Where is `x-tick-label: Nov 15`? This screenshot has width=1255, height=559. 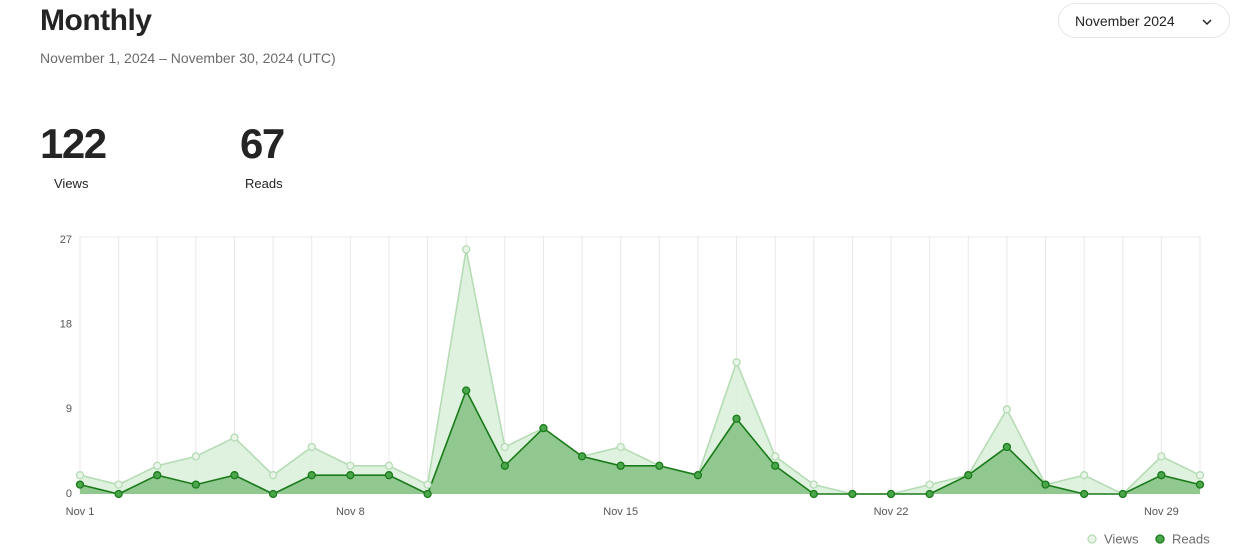
x-tick-label: Nov 15 is located at coordinates (620, 512).